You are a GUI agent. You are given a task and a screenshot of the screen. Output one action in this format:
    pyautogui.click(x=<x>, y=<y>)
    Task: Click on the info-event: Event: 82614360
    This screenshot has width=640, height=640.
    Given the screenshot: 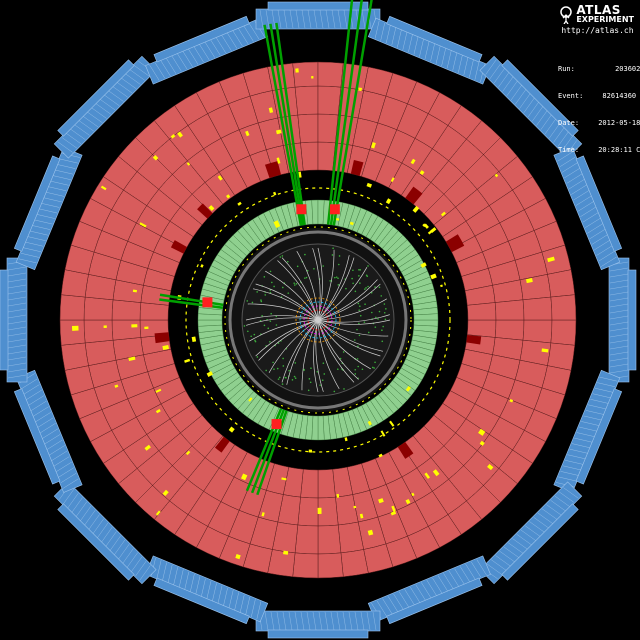 What is the action you would take?
    pyautogui.click(x=599, y=96)
    